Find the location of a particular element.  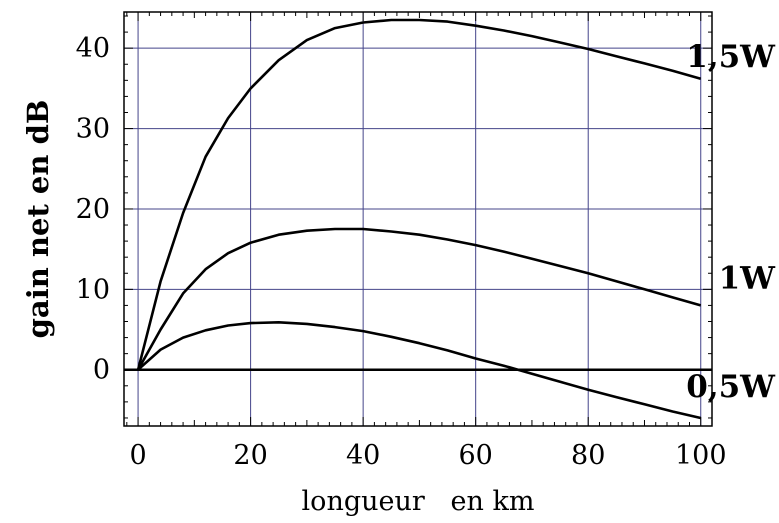

x-tick-label: 100 is located at coordinates (701, 455).